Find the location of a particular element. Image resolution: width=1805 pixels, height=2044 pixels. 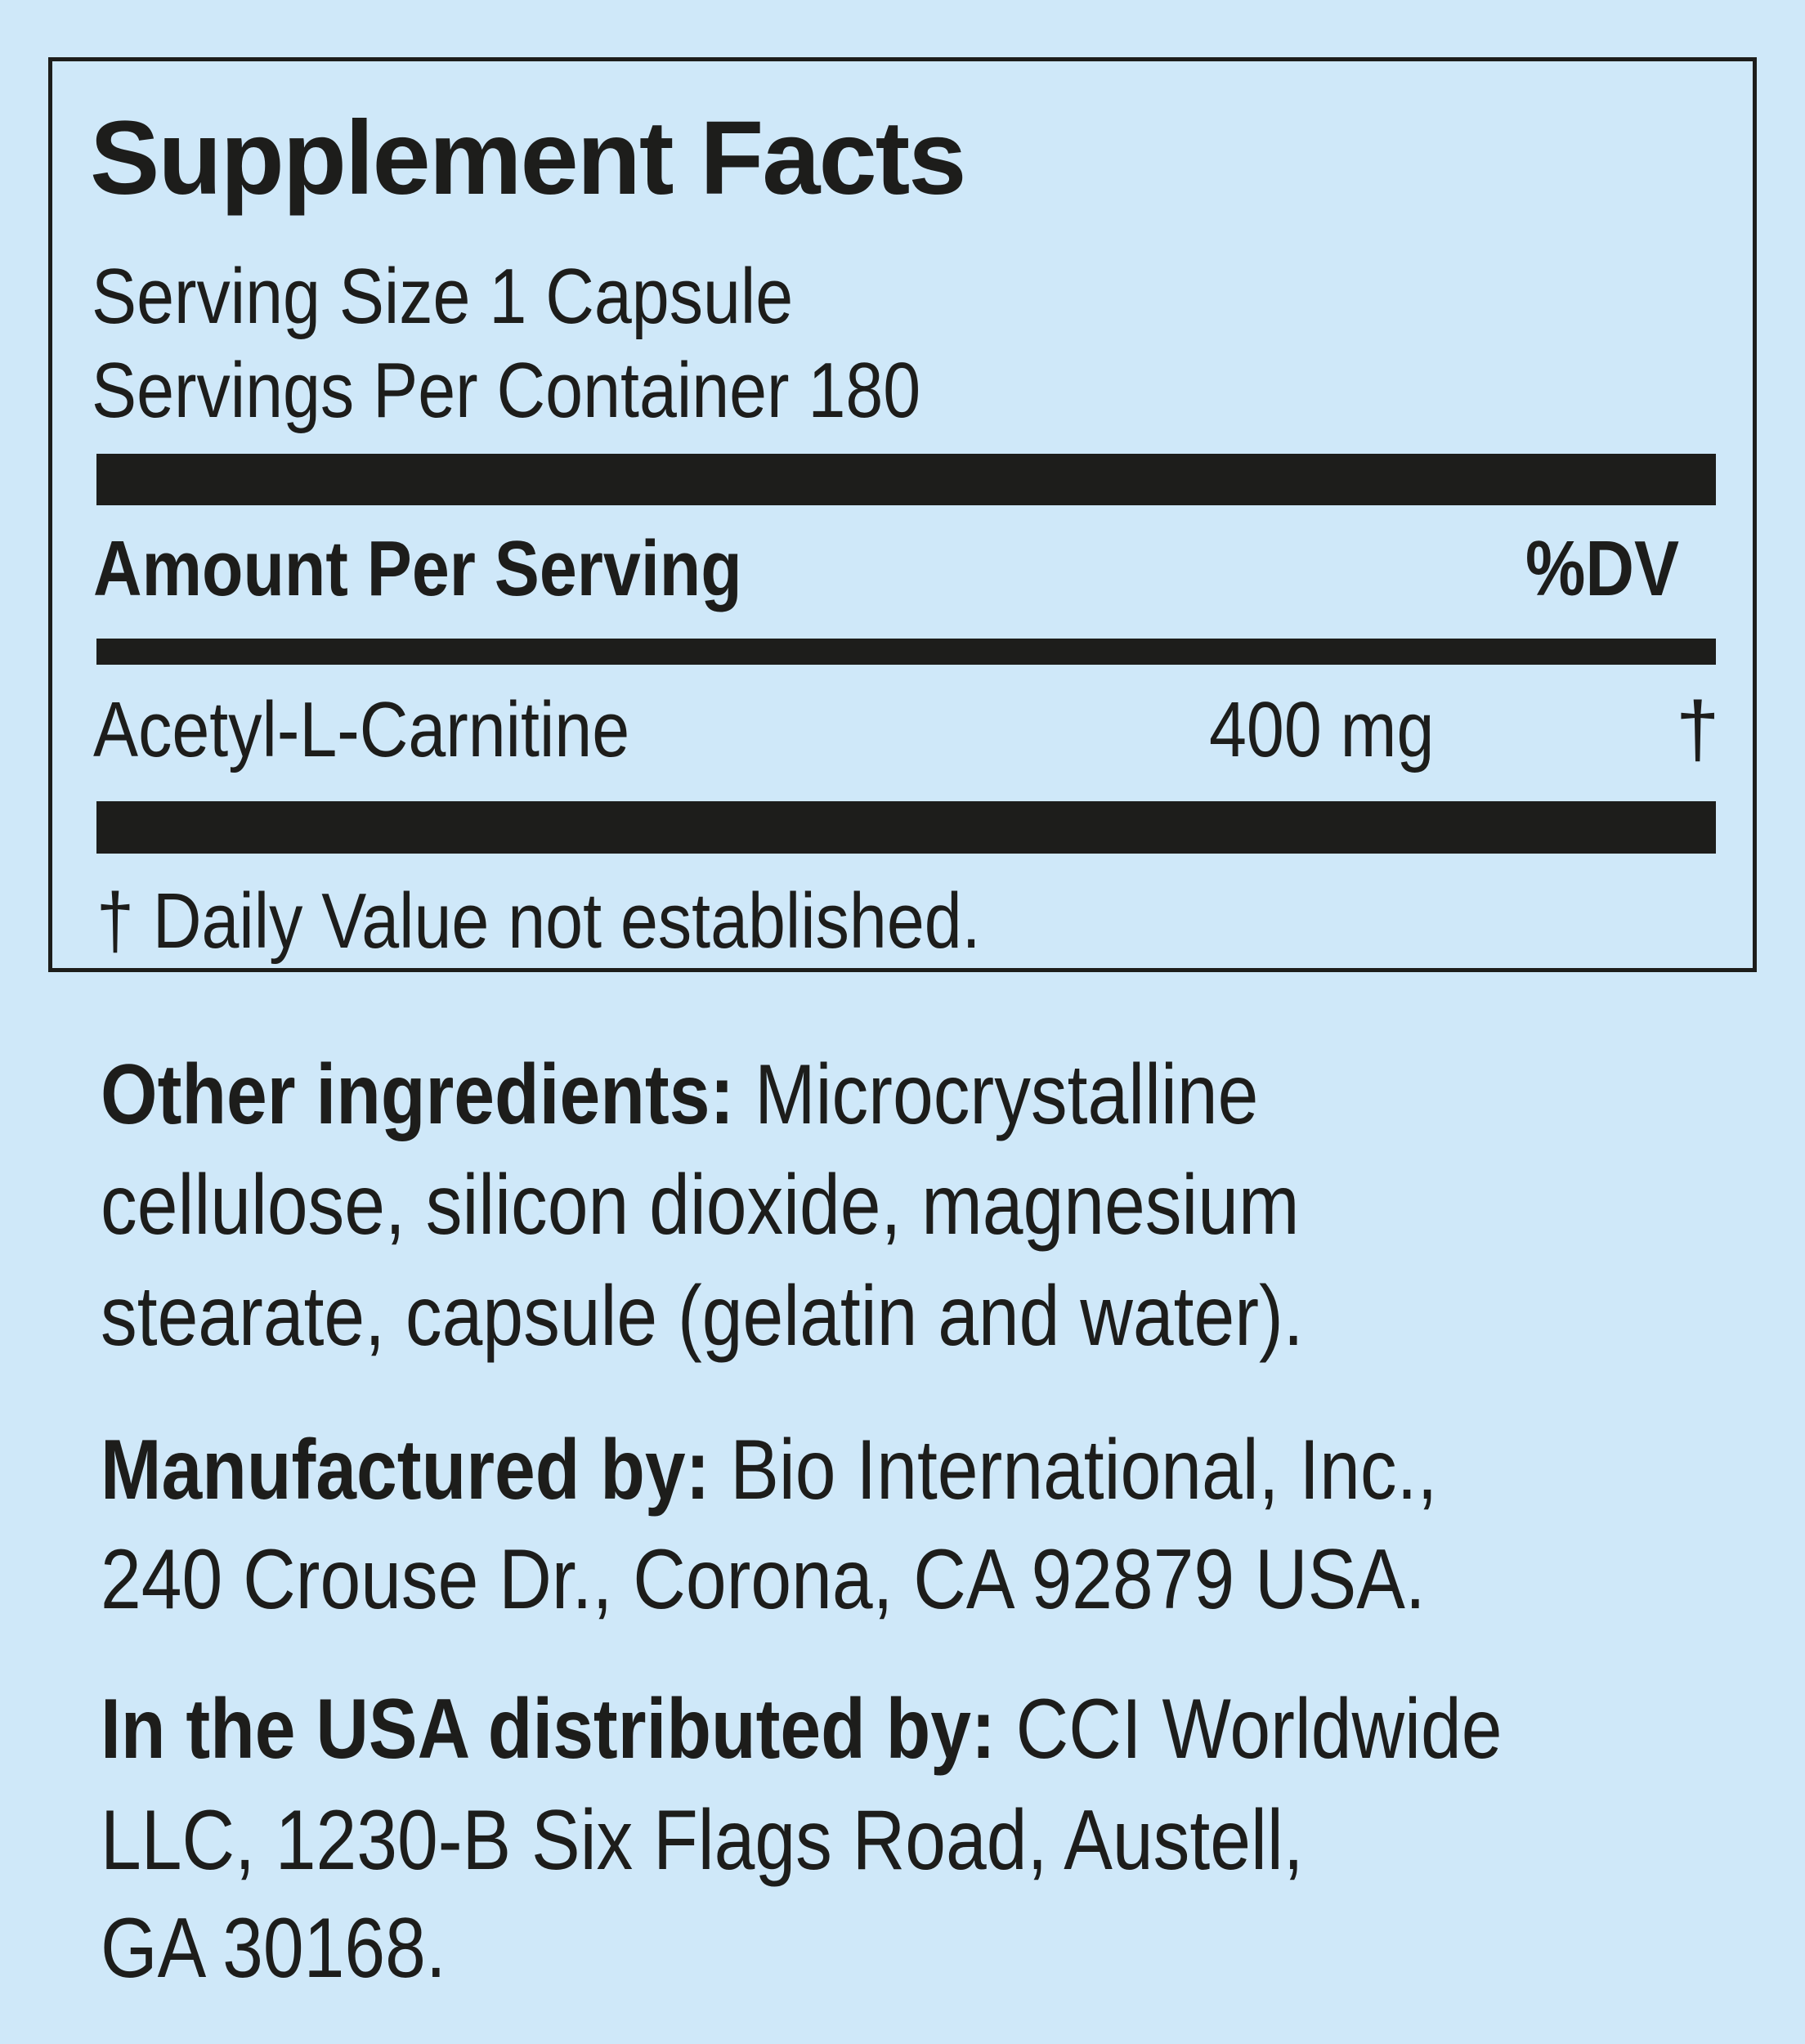

other-ingredients-text: Microcrystalline is located at coordinates (996, 1095).